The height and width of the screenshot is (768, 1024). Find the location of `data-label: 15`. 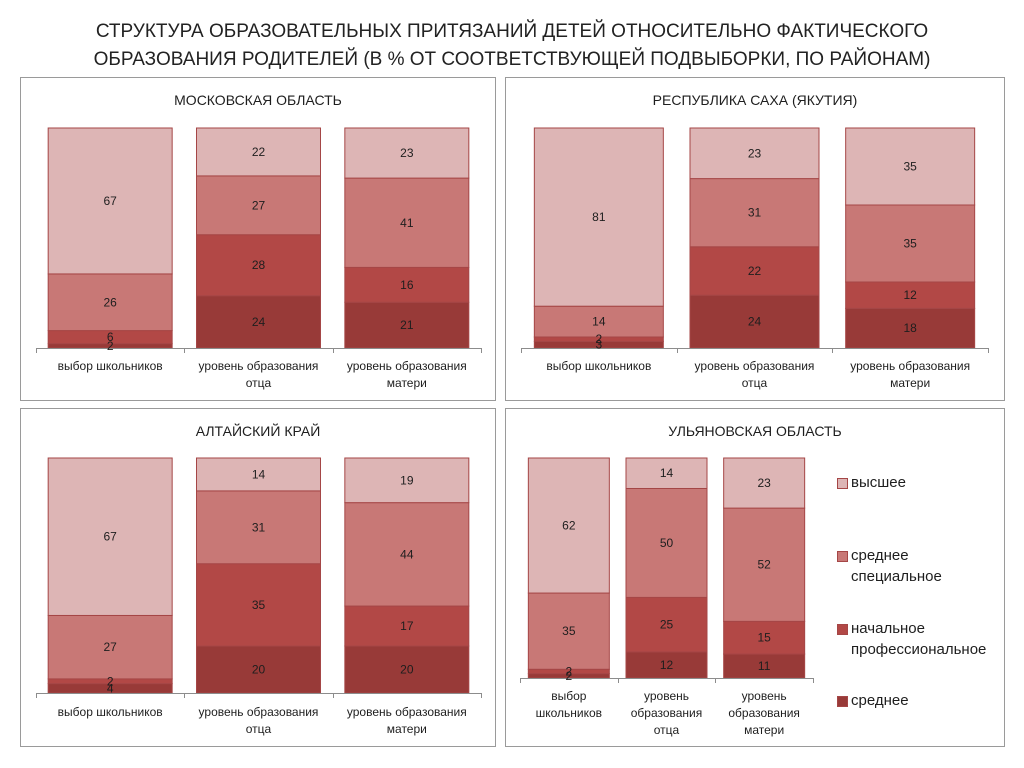

data-label: 15 is located at coordinates (764, 638).